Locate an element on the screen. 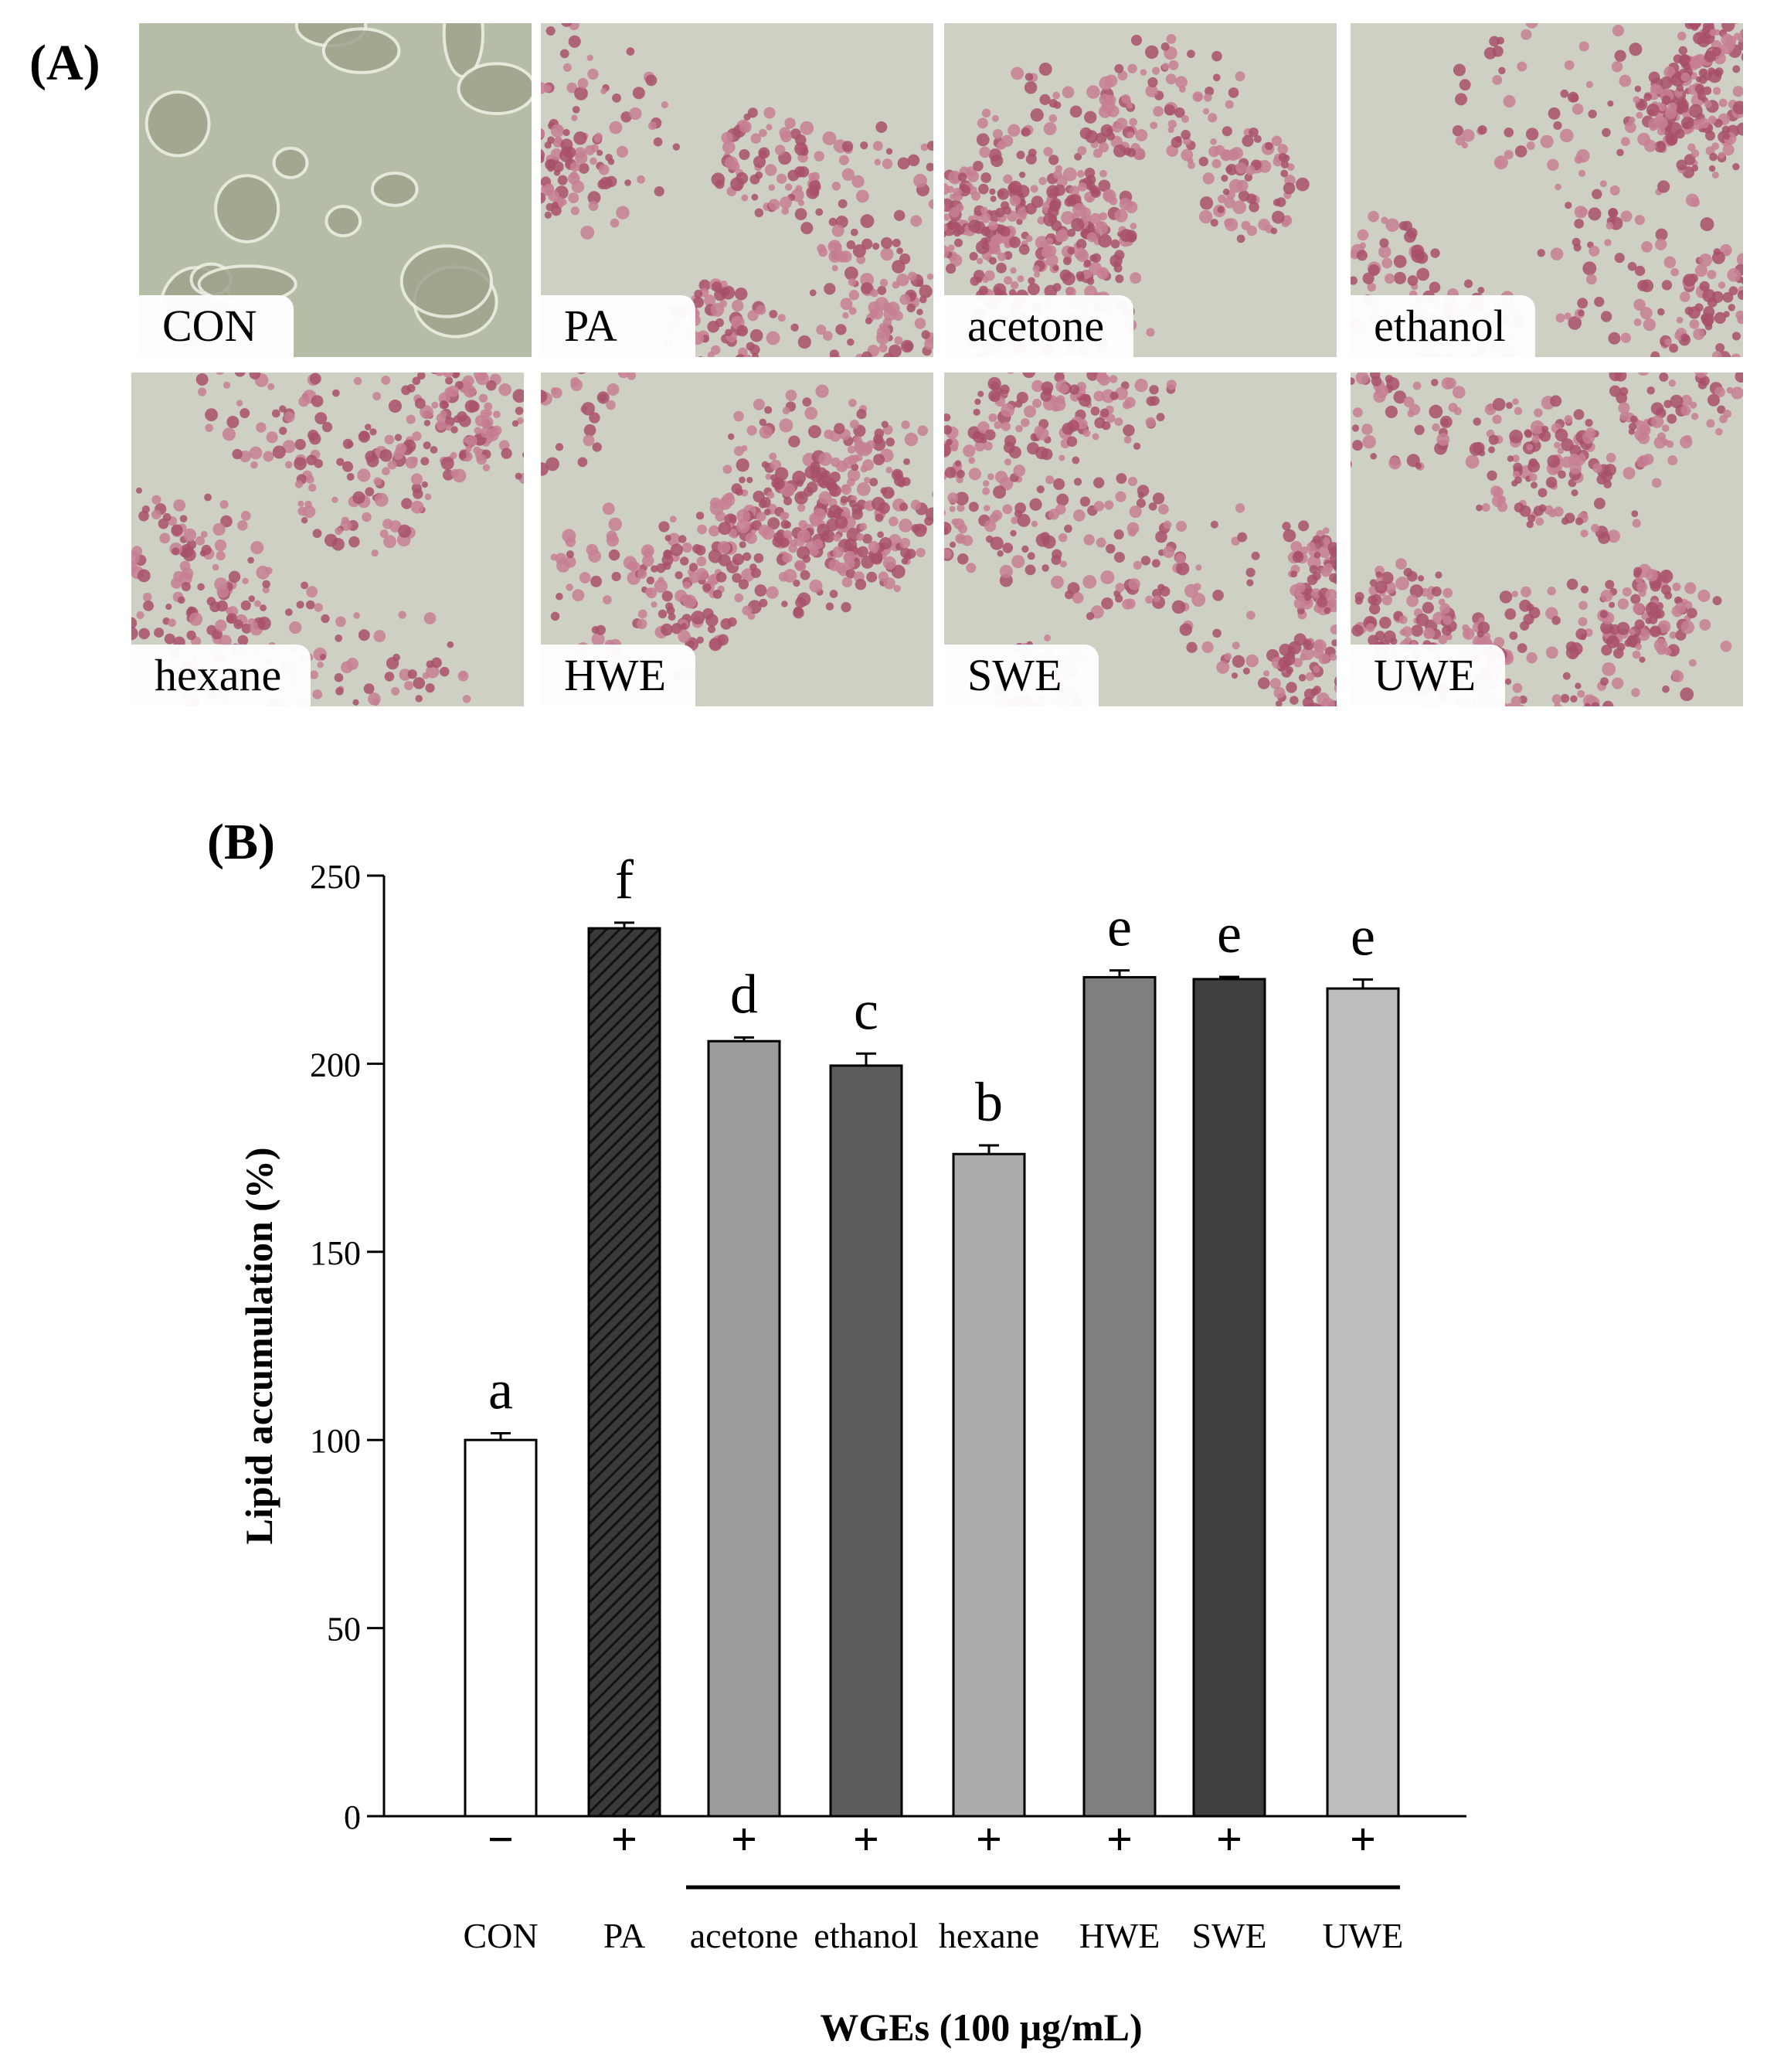  micrograph-acetone: acetone is located at coordinates (1140, 190).